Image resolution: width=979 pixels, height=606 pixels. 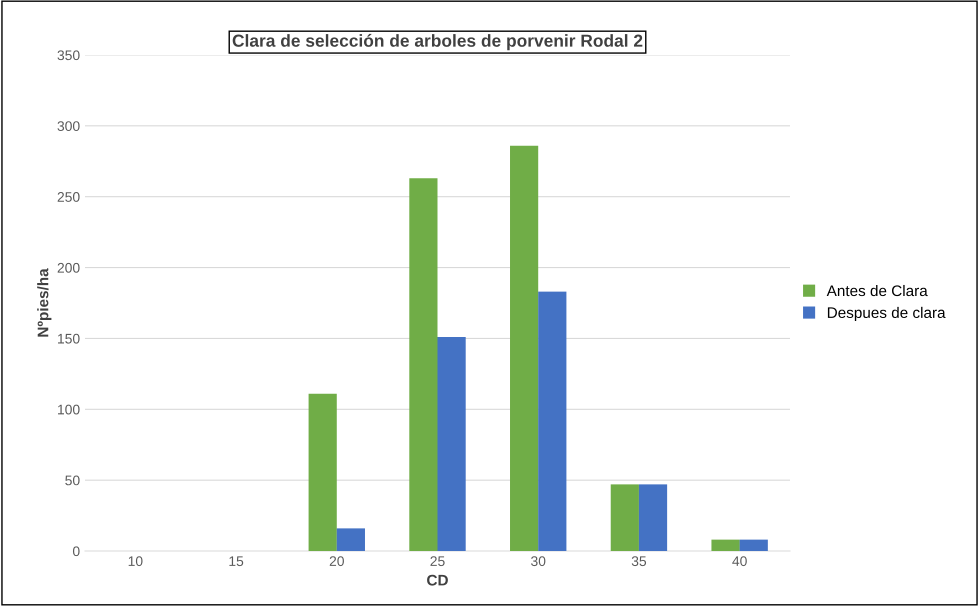 I want to click on y-tick-label: 300, so click(x=69, y=126).